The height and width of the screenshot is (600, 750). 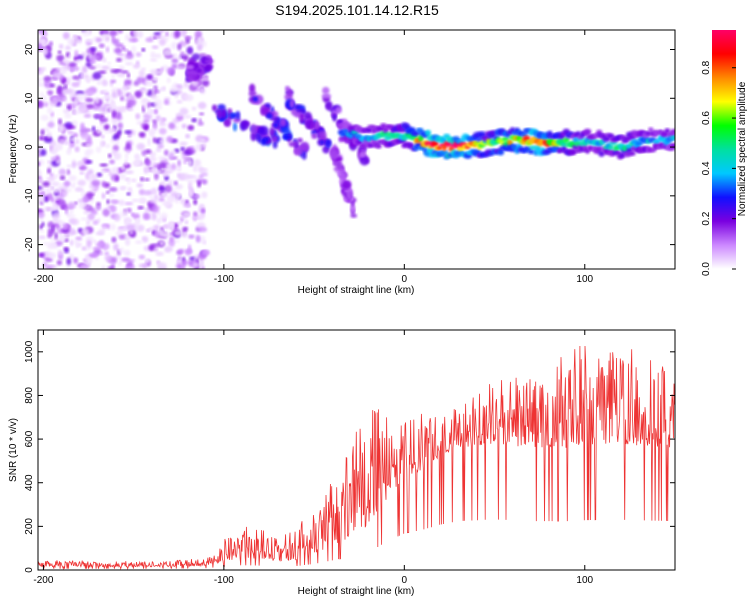 What do you see at coordinates (356, 591) in the screenshot?
I see `snr-x-axis-label: Height of straight line (km)` at bounding box center [356, 591].